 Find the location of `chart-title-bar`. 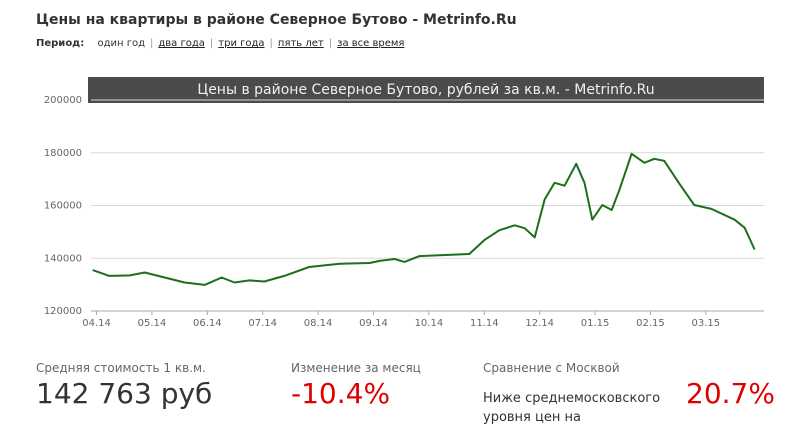

chart-title-bar is located at coordinates (426, 90).